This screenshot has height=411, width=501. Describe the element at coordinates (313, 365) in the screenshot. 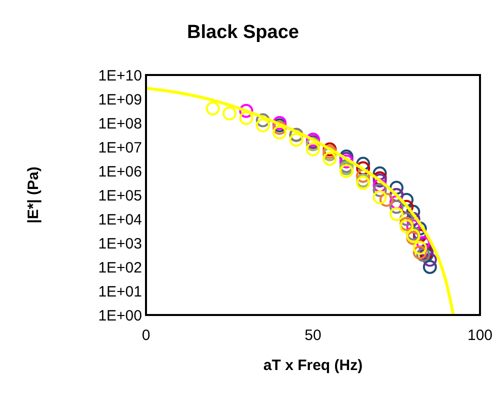

I see `x-axis-title: aT x Freq (Hz)` at that location.